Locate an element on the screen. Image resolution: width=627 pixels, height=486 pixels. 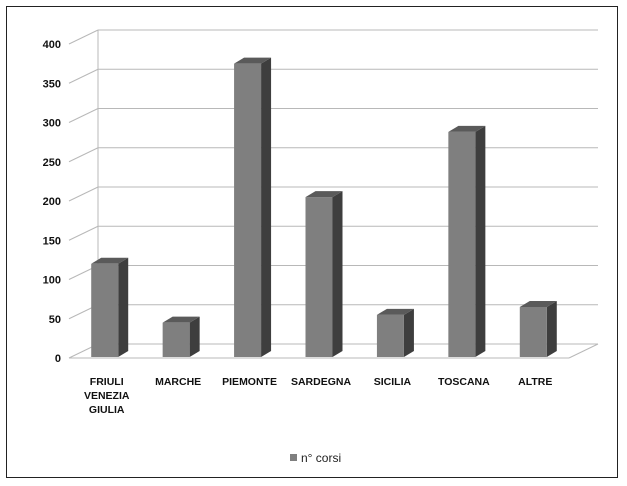
x-category-label-line: PIEMONTE is located at coordinates (249, 382).